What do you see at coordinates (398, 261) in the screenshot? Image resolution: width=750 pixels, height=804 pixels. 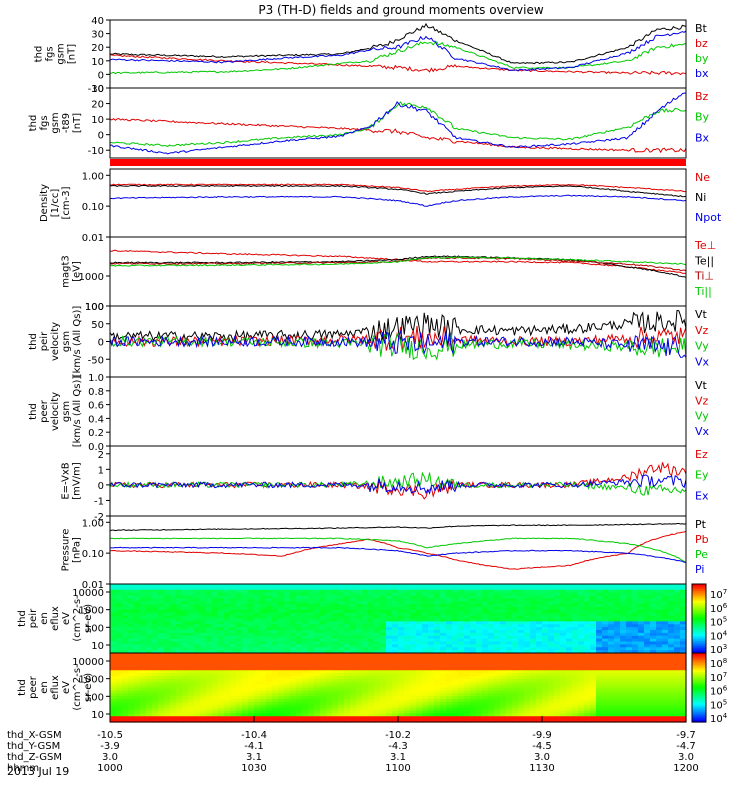 I see `series-line-temperature` at bounding box center [398, 261].